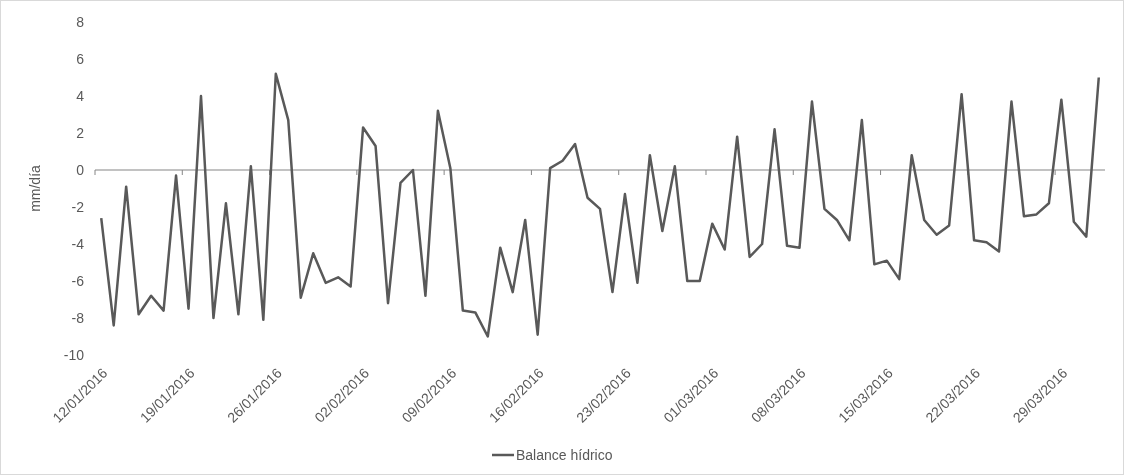 The height and width of the screenshot is (476, 1125). What do you see at coordinates (80, 95) in the screenshot?
I see `y-tick-label: 4` at bounding box center [80, 95].